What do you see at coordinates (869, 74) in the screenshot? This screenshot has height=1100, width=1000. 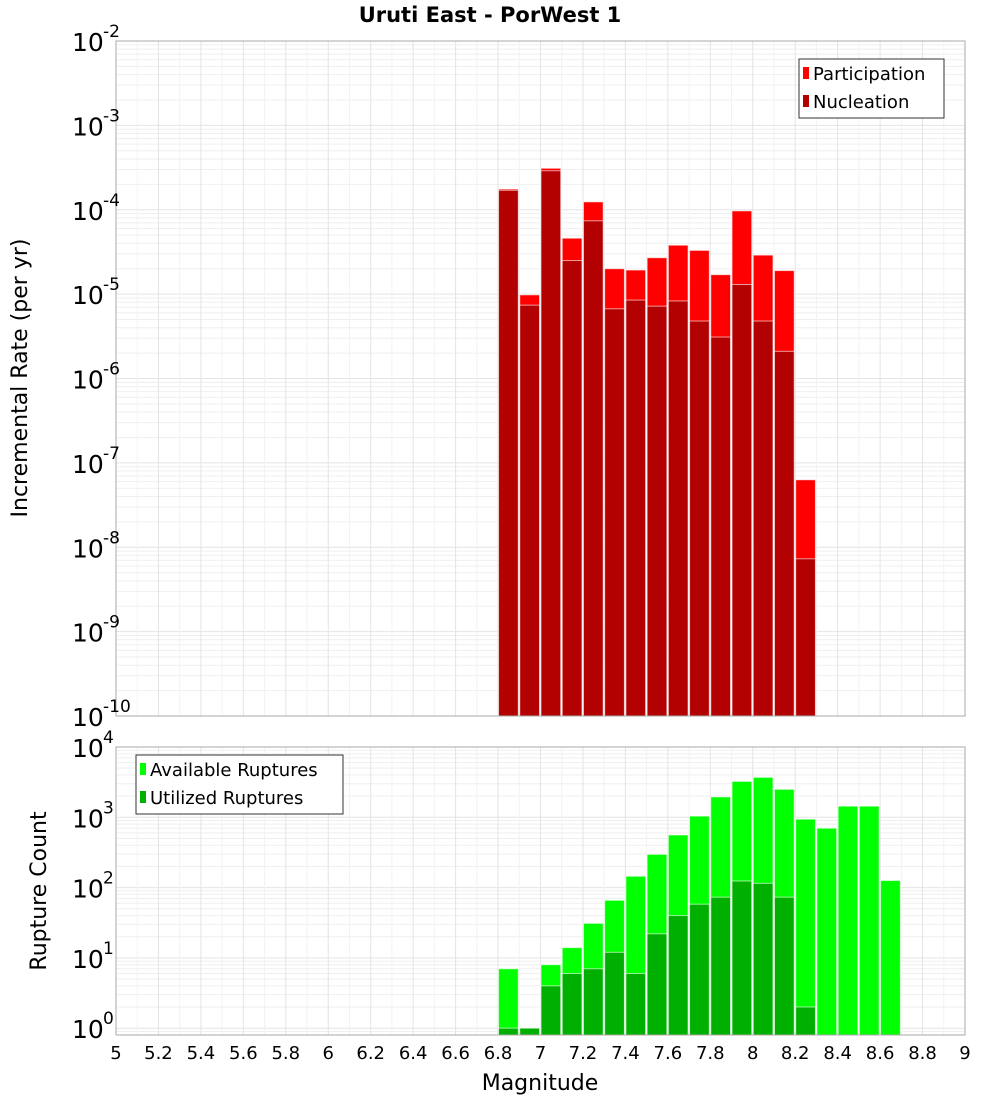 I see `top-legend-label: Participation` at bounding box center [869, 74].